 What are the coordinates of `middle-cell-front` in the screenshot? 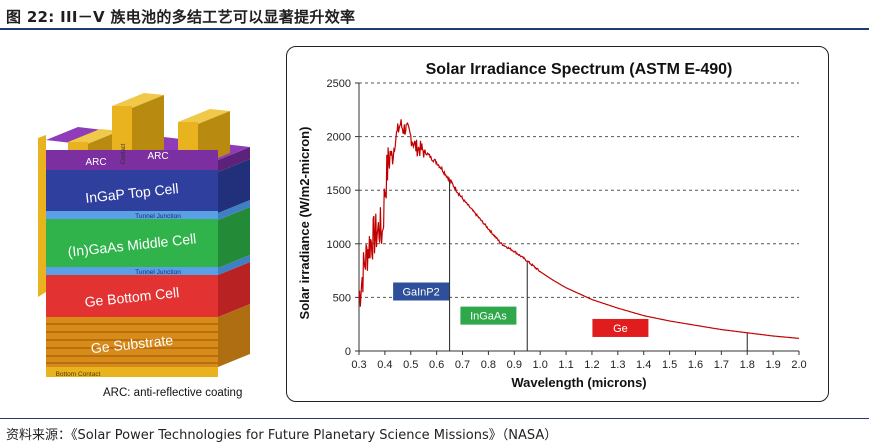 It's located at (132, 243).